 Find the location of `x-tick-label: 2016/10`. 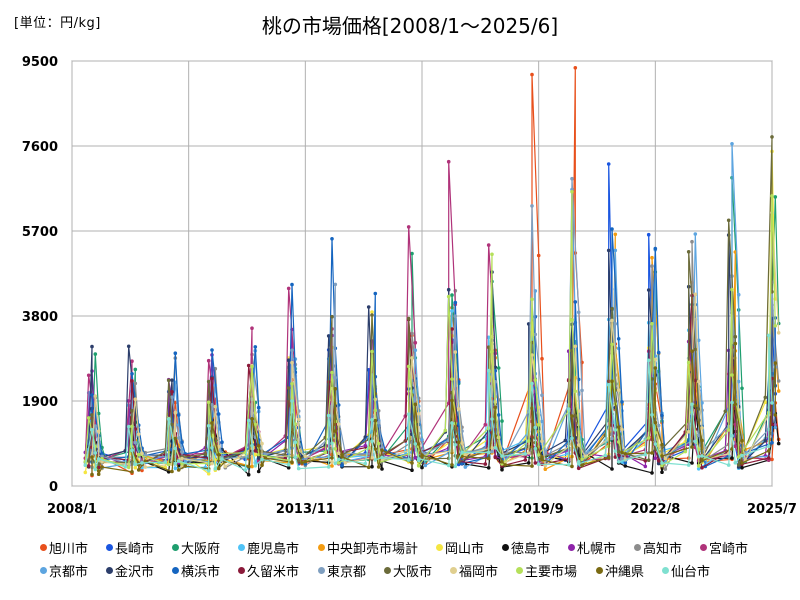

x-tick-label: 2016/10 is located at coordinates (421, 509).